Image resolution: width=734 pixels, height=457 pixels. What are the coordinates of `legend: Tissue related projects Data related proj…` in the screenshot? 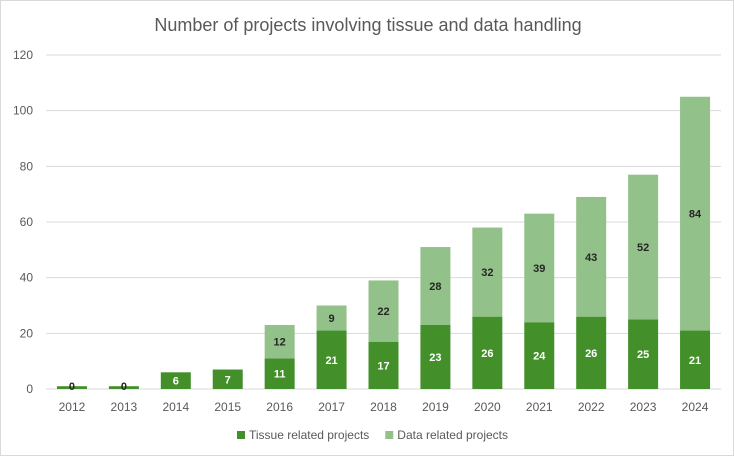 It's located at (372, 435).